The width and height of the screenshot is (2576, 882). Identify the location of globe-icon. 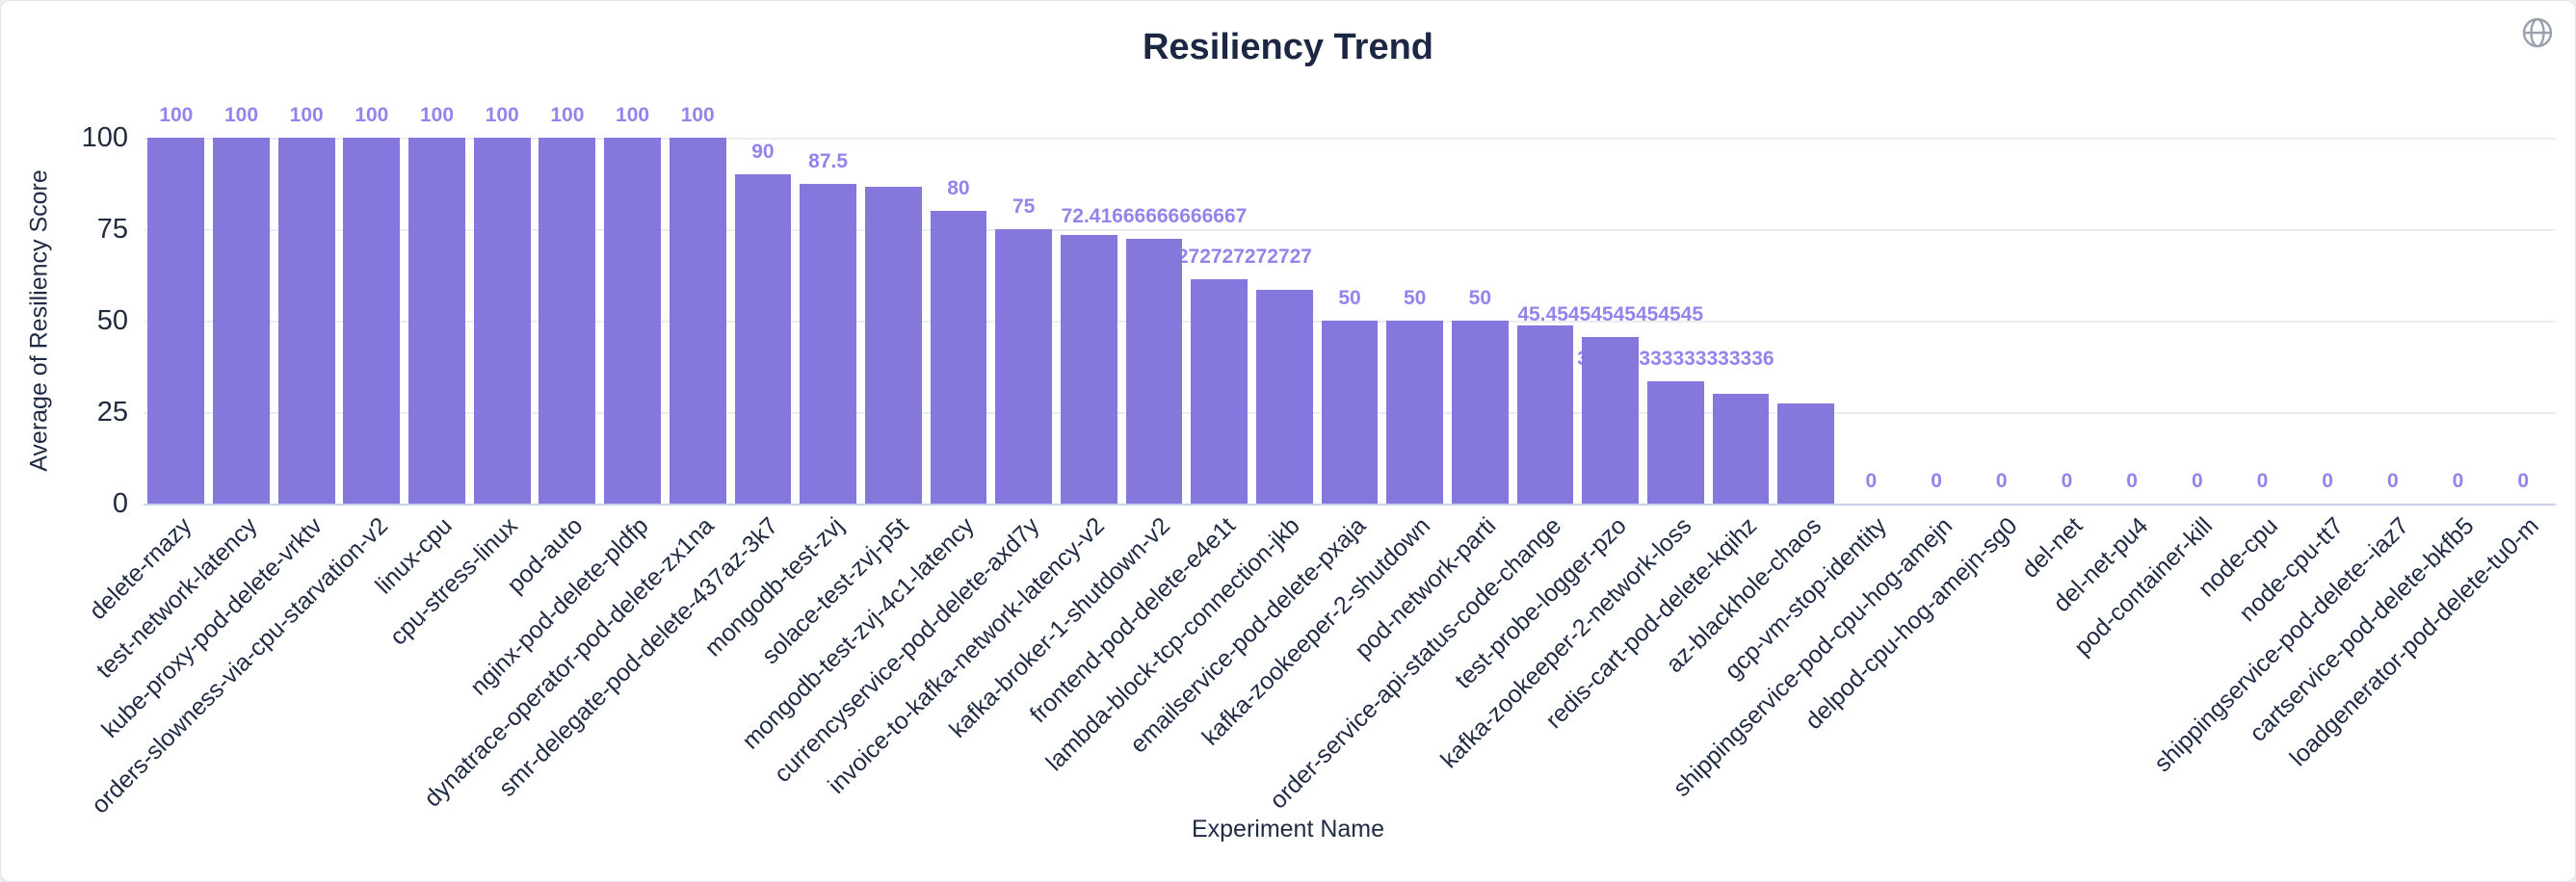
(2537, 32).